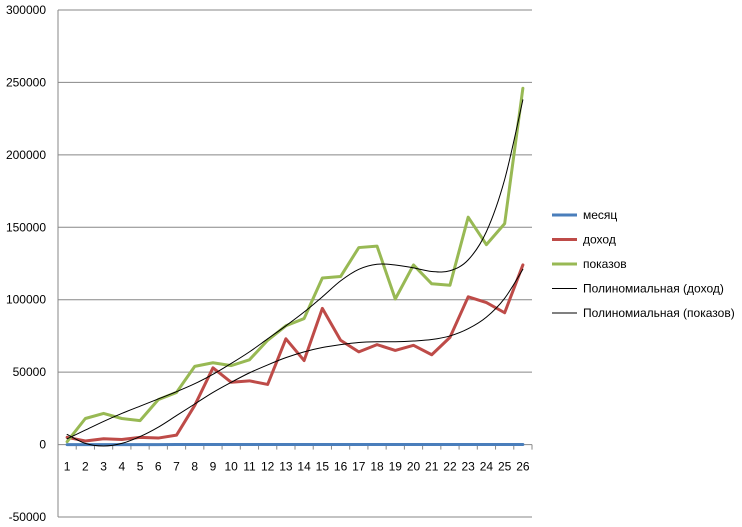  Describe the element at coordinates (30, 372) in the screenshot. I see `y-tick-label: 50000` at that location.